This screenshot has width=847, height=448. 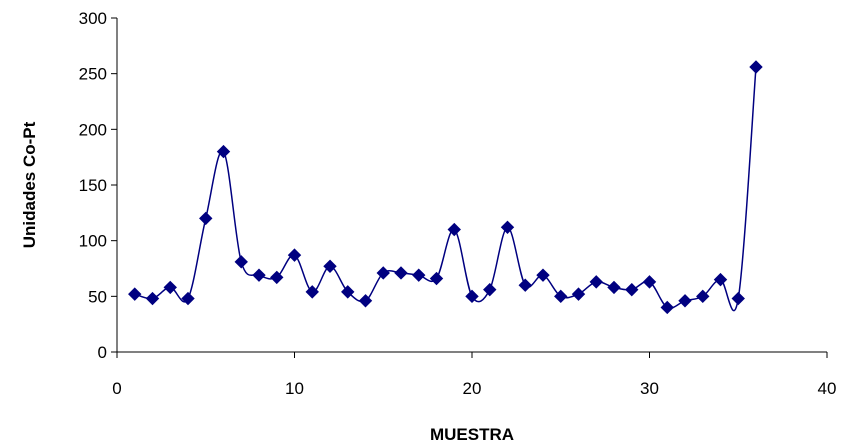 What do you see at coordinates (93, 241) in the screenshot?
I see `y-tick-label: 100` at bounding box center [93, 241].